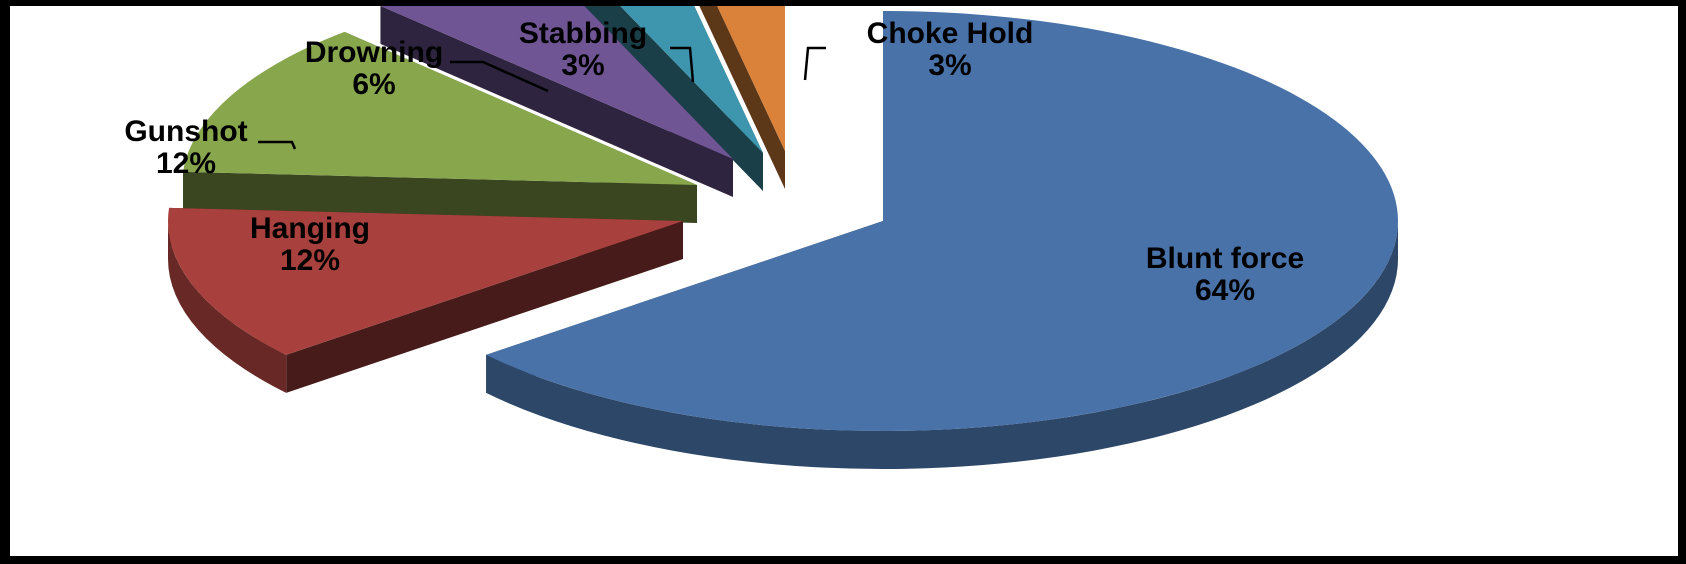  Describe the element at coordinates (310, 260) in the screenshot. I see `slice-percent-hanging: 12%` at that location.